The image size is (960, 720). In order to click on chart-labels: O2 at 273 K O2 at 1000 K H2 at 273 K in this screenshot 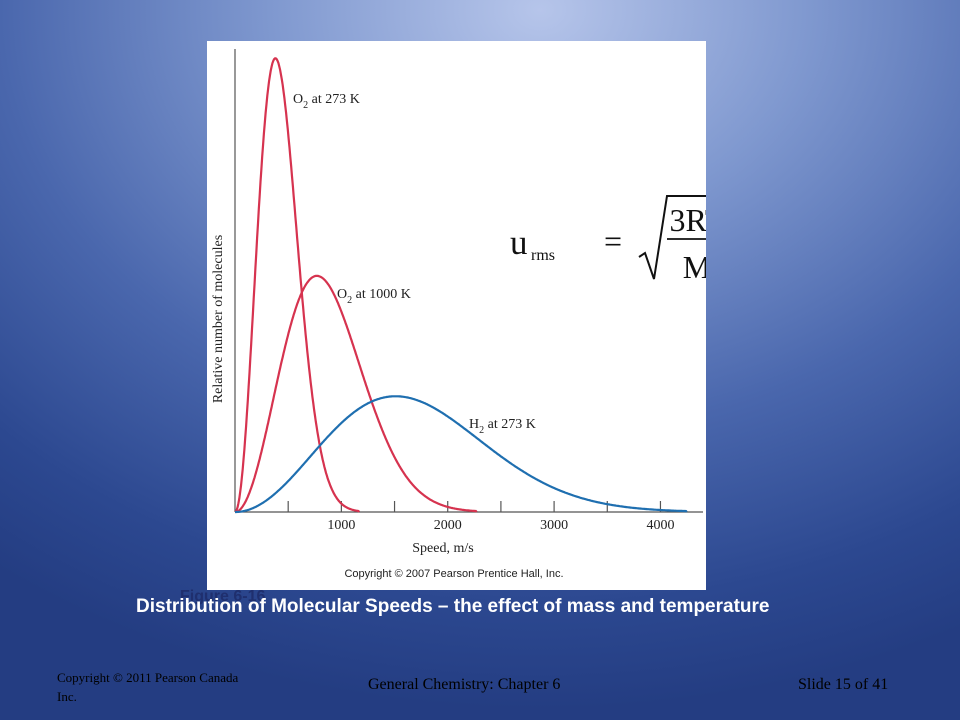, I will do `click(414, 264)`.